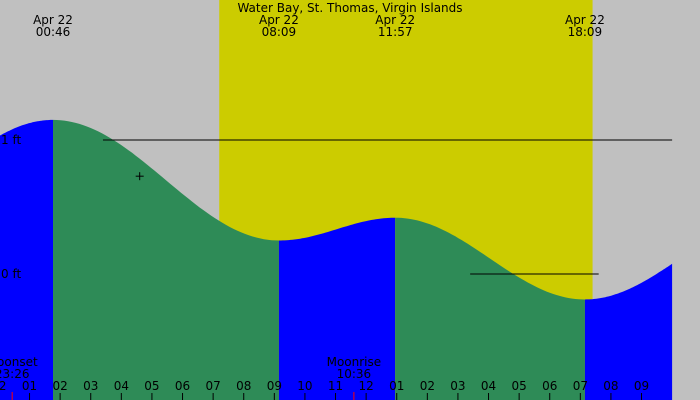  Describe the element at coordinates (139, 176) in the screenshot. I see `crosshair-cursor` at that location.